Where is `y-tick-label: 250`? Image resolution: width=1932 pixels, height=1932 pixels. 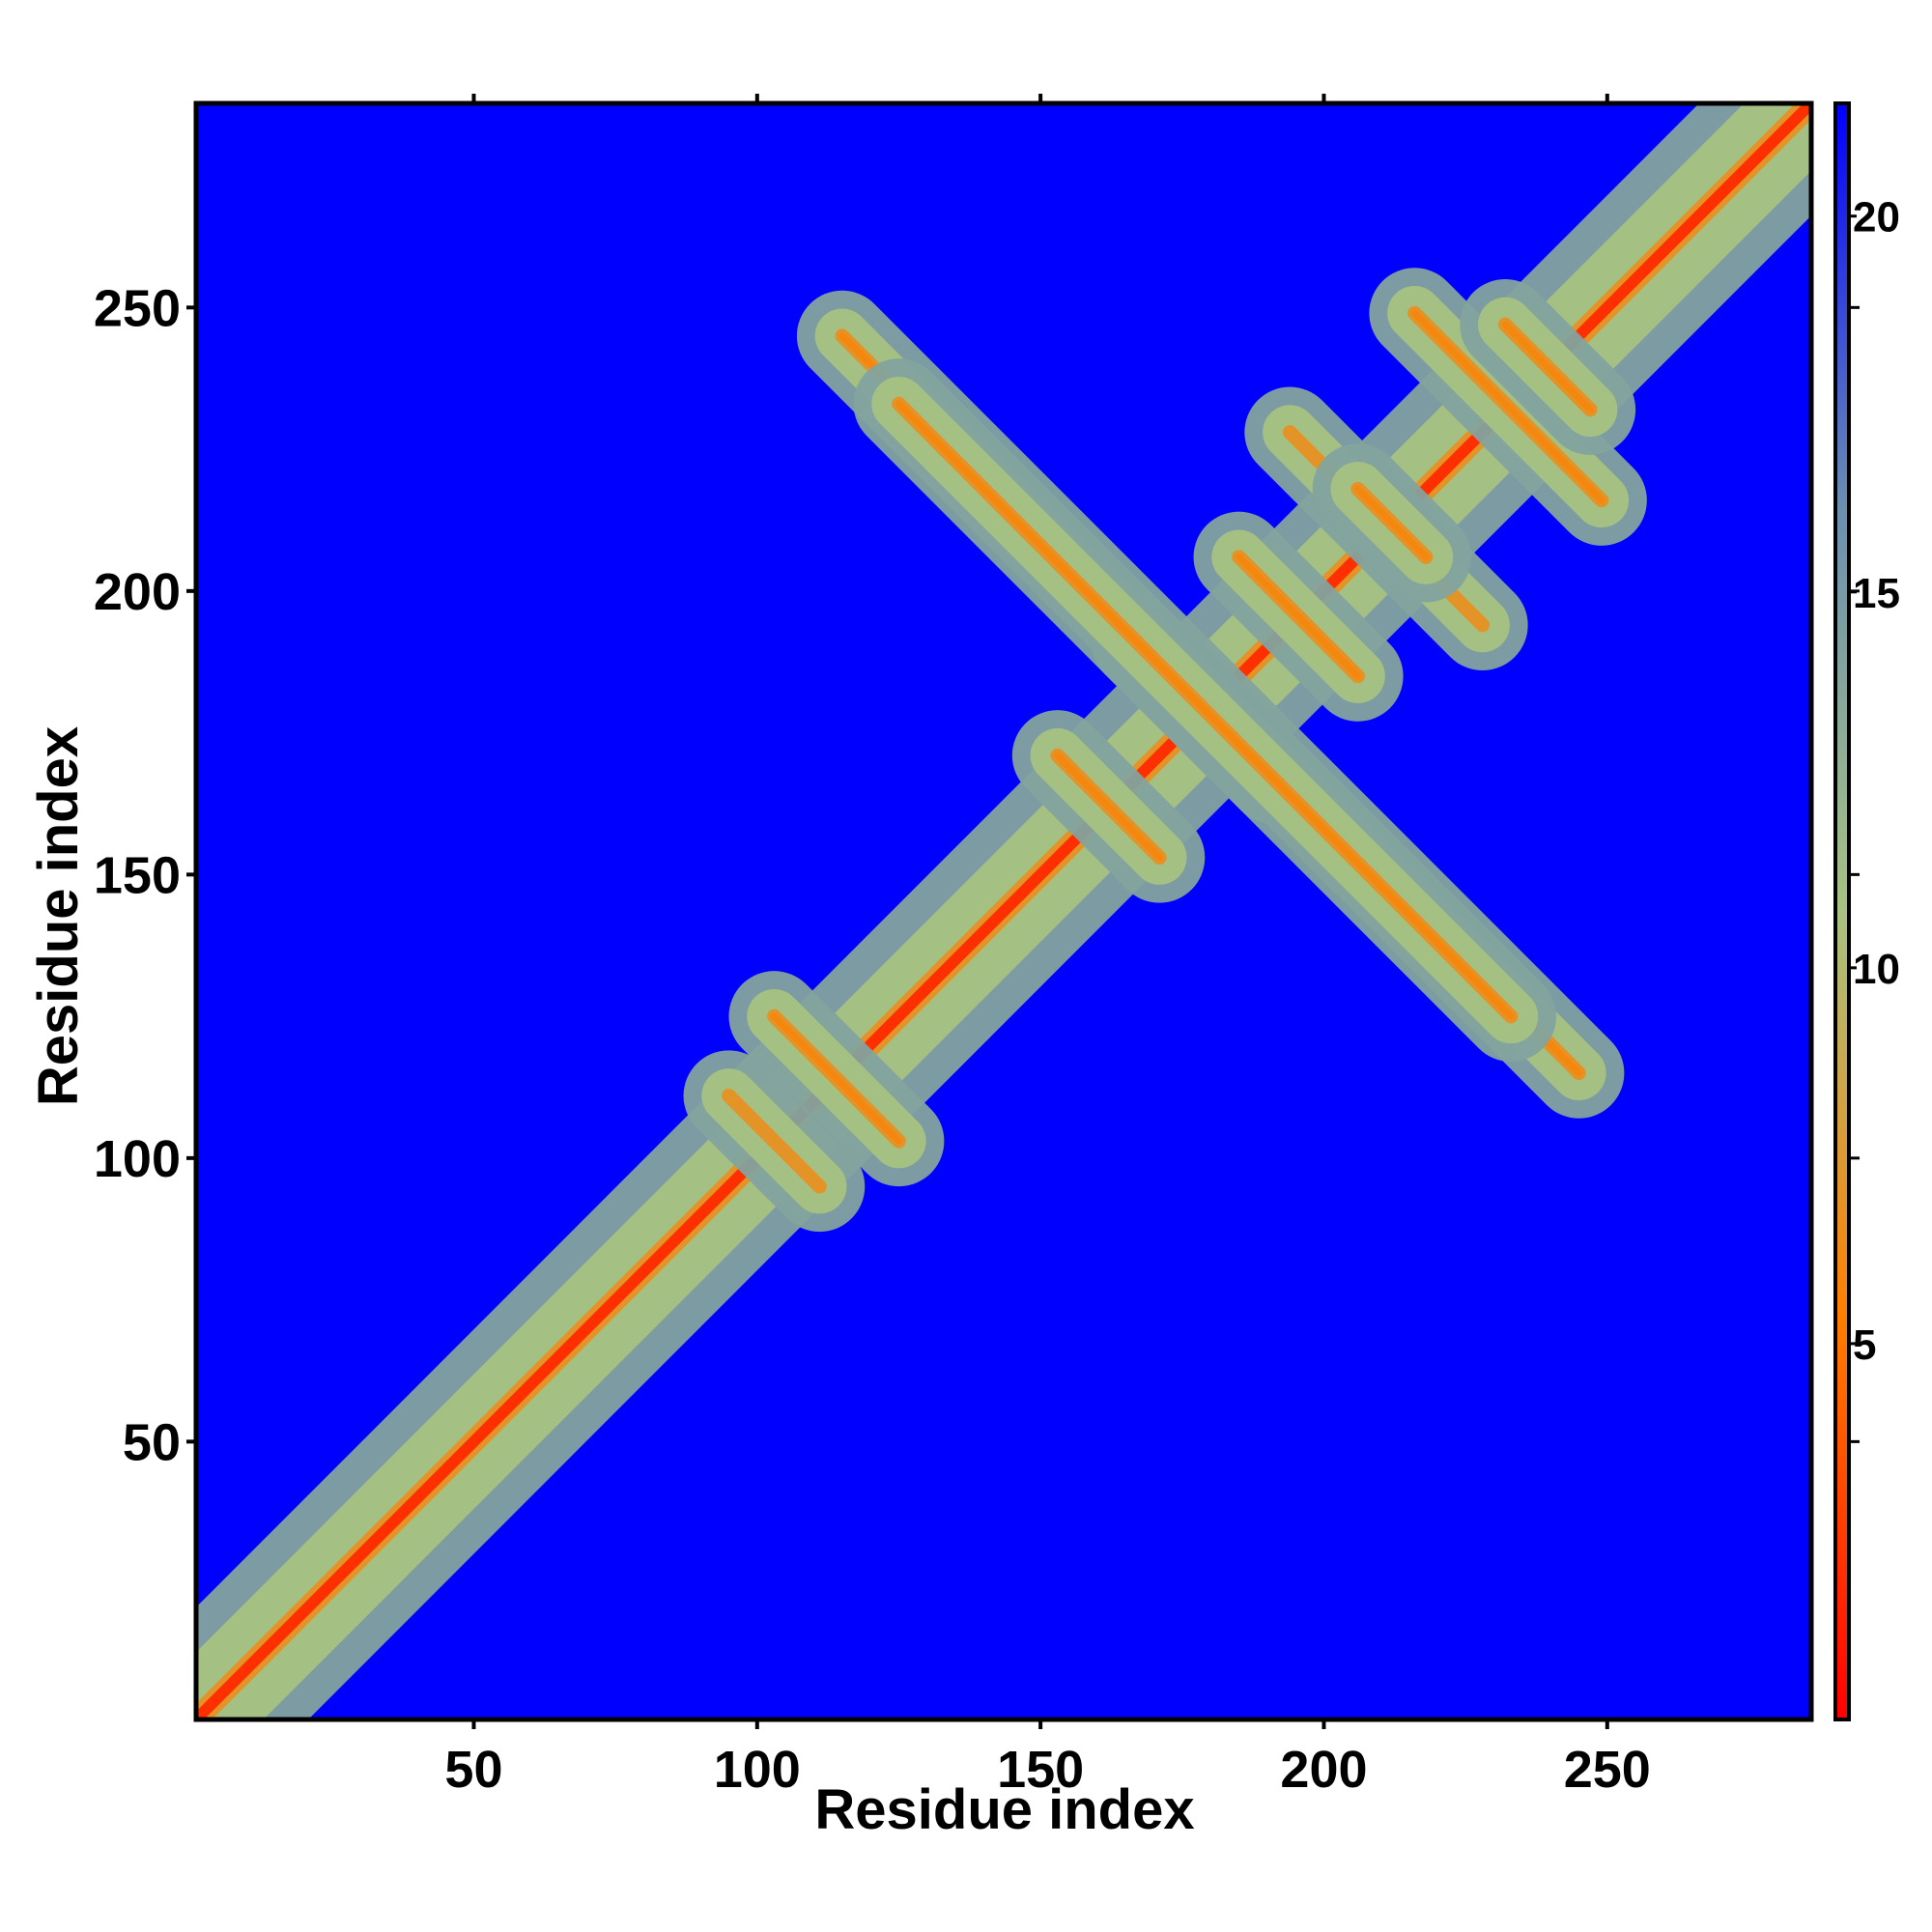 y-tick-label: 250 is located at coordinates (137, 308).